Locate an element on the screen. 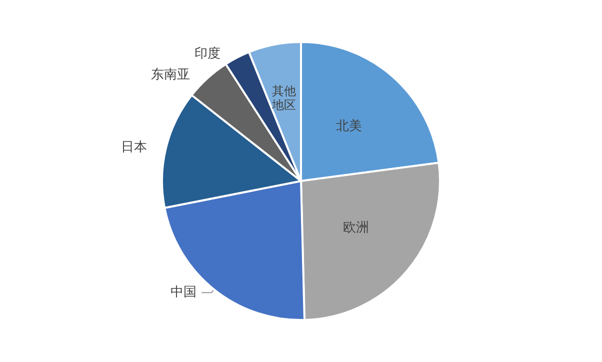 This screenshot has height=362, width=602. slice-label: 欧洲 is located at coordinates (356, 228).